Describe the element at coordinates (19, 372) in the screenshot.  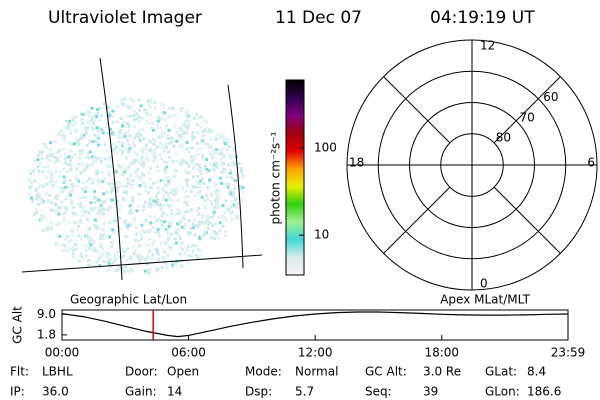
I see `info-label: Flt:` at that location.